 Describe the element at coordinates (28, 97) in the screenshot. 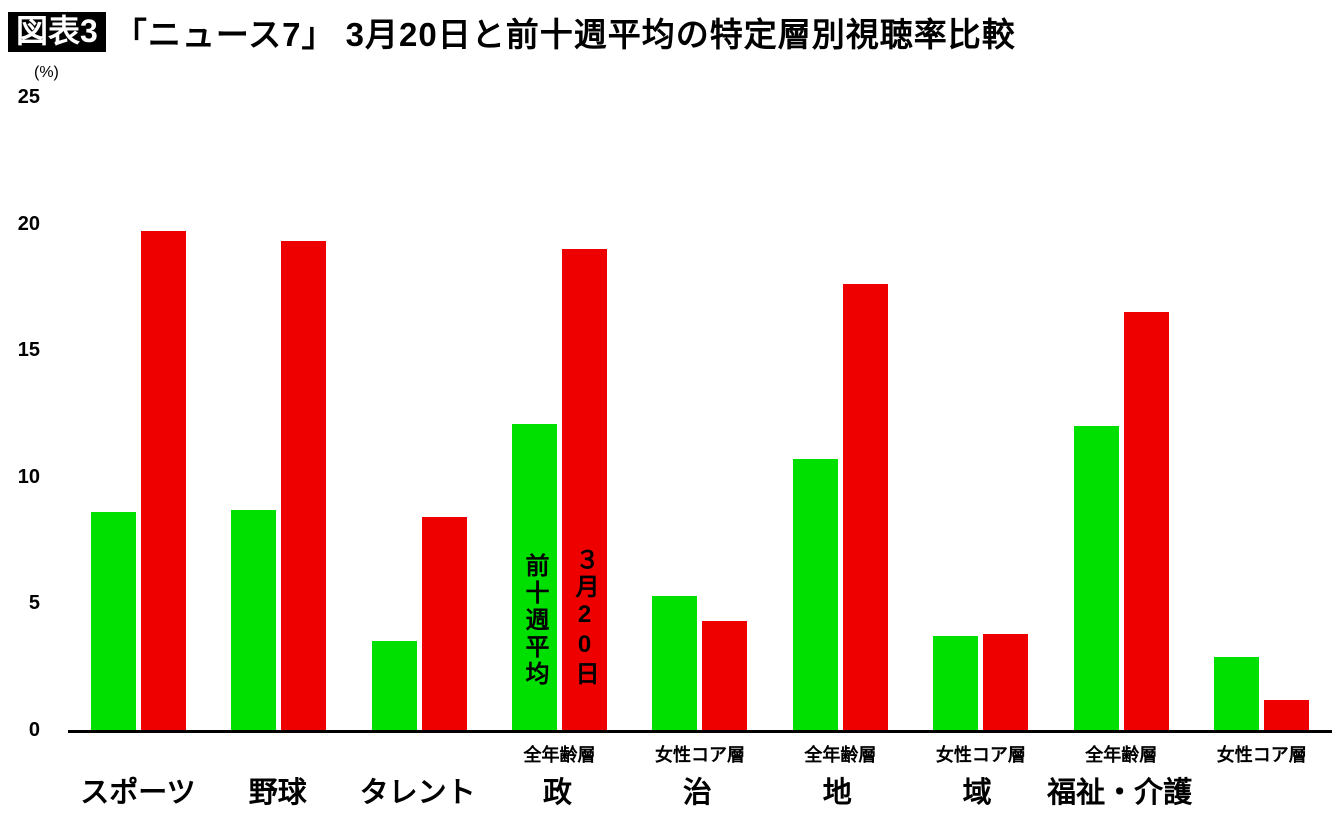

I see `y-axis-tick-label: 25` at that location.